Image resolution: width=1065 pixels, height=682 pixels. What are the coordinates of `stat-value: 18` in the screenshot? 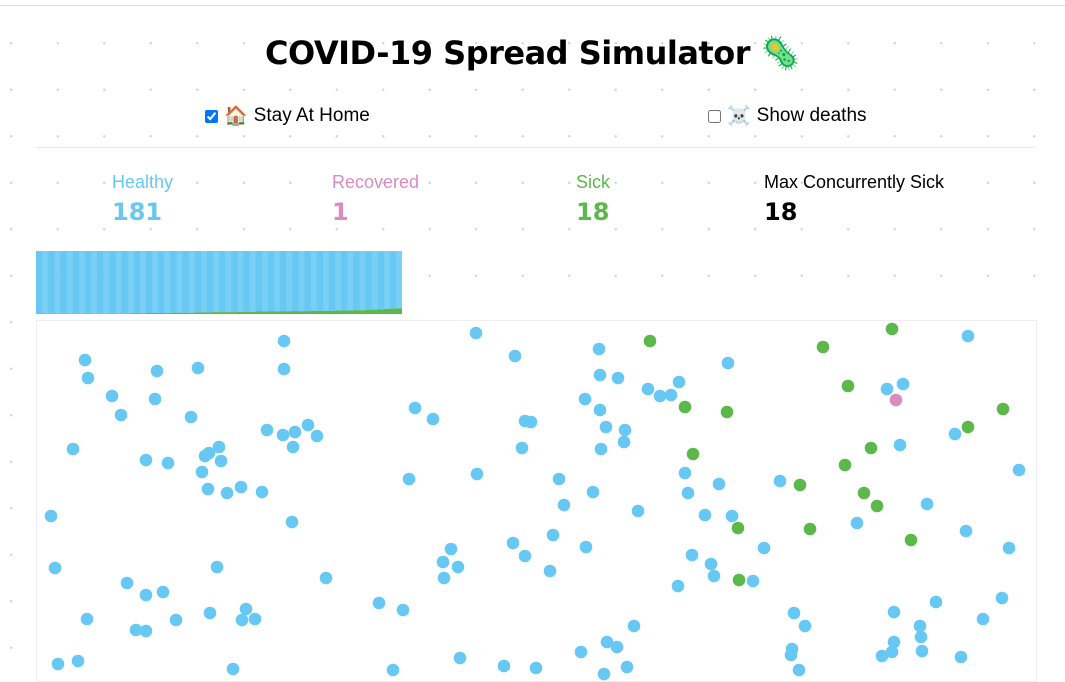 It's located at (593, 212).